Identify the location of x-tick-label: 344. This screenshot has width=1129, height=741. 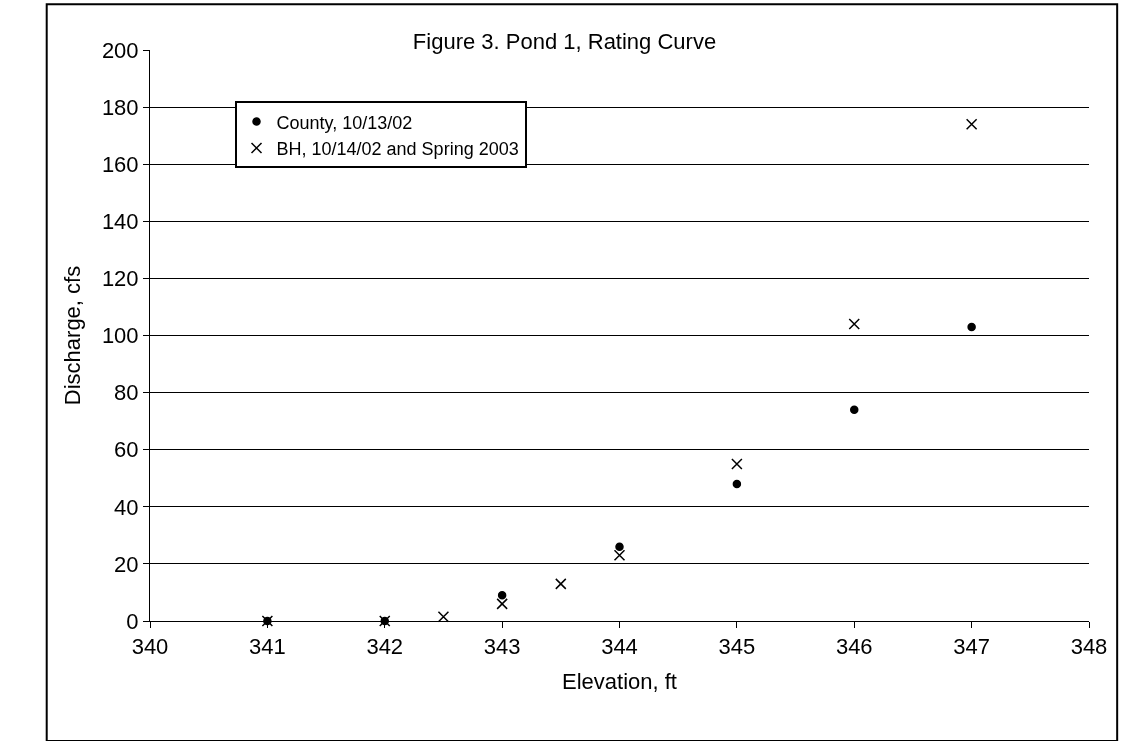
(619, 647).